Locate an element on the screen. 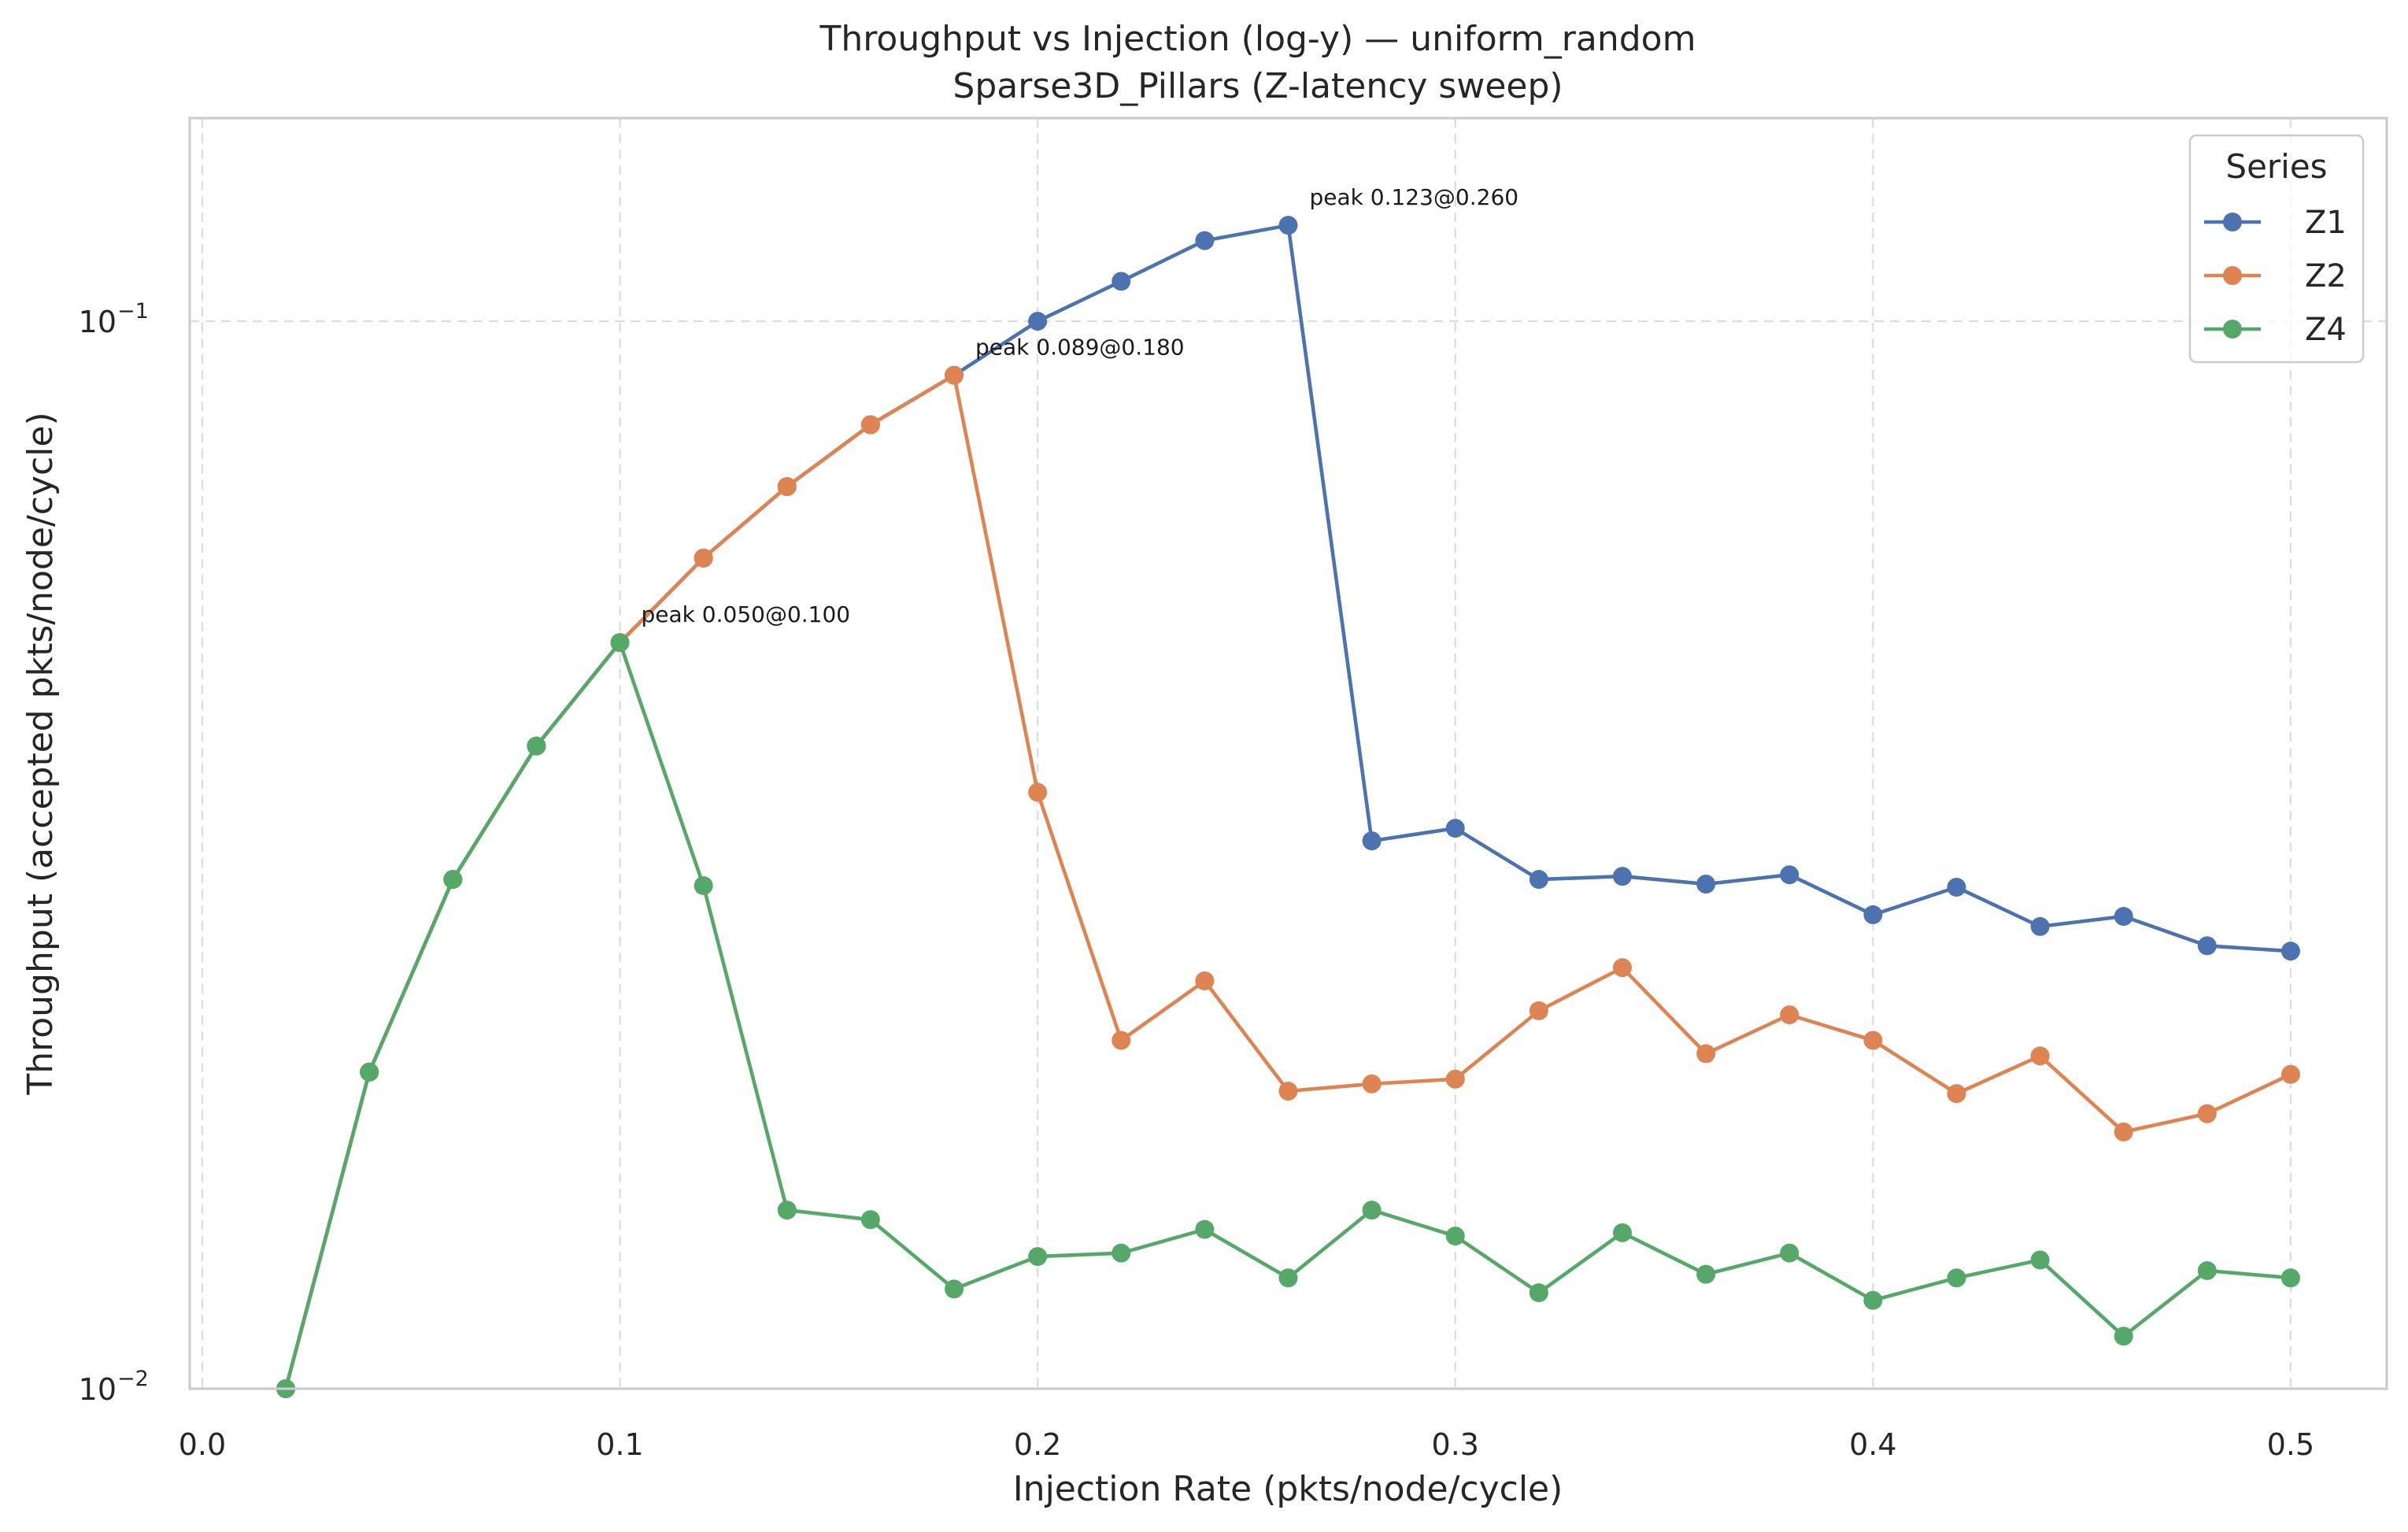 Image resolution: width=2408 pixels, height=1532 pixels. y-tick-labels: 10−210−1 is located at coordinates (114, 853).